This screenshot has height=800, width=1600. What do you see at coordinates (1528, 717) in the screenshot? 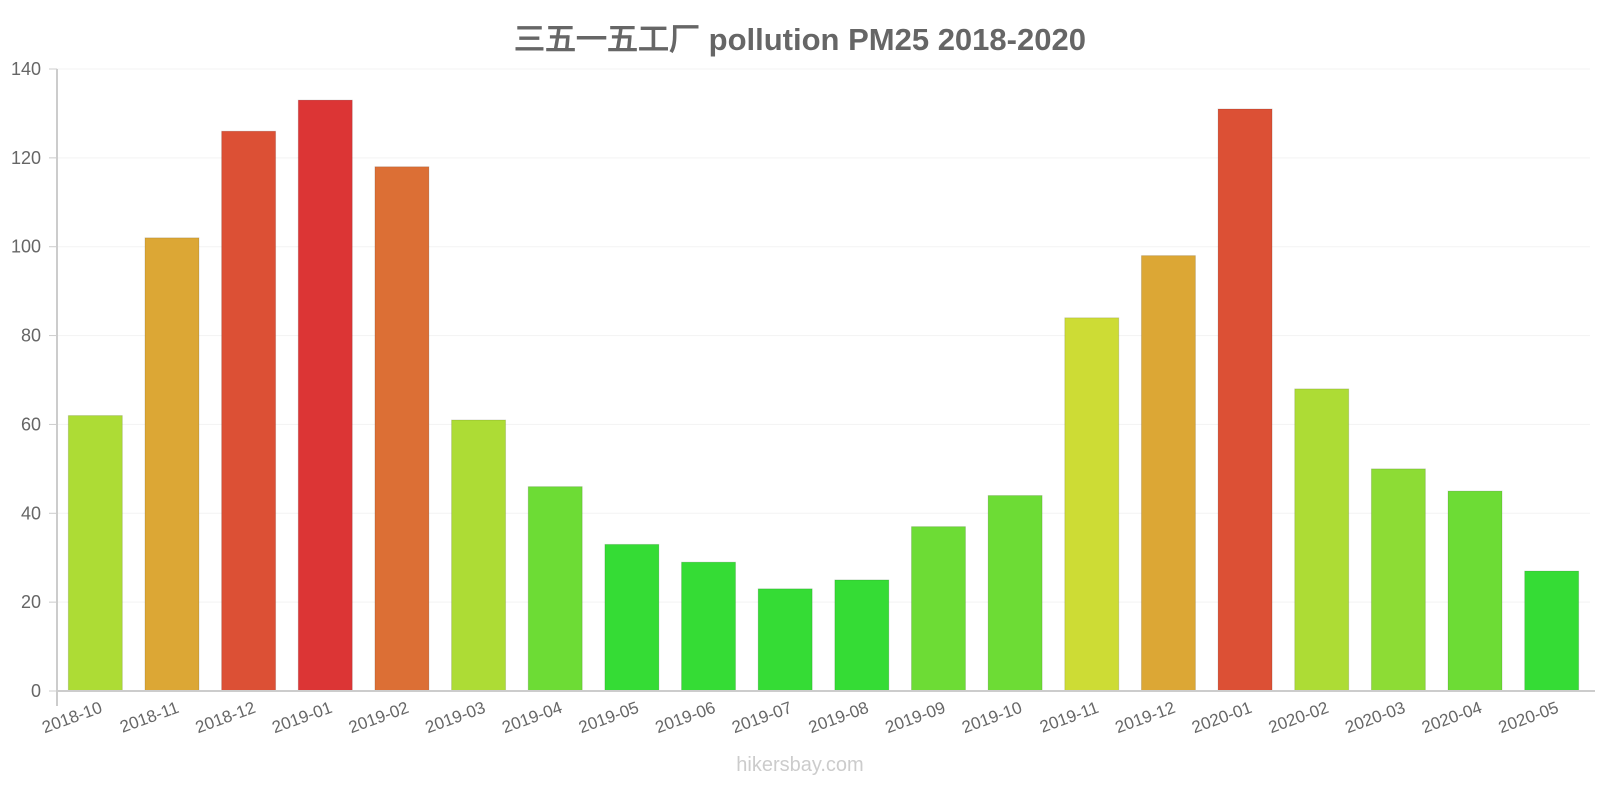
I see `x-tick-label: 2020-05` at bounding box center [1528, 717].